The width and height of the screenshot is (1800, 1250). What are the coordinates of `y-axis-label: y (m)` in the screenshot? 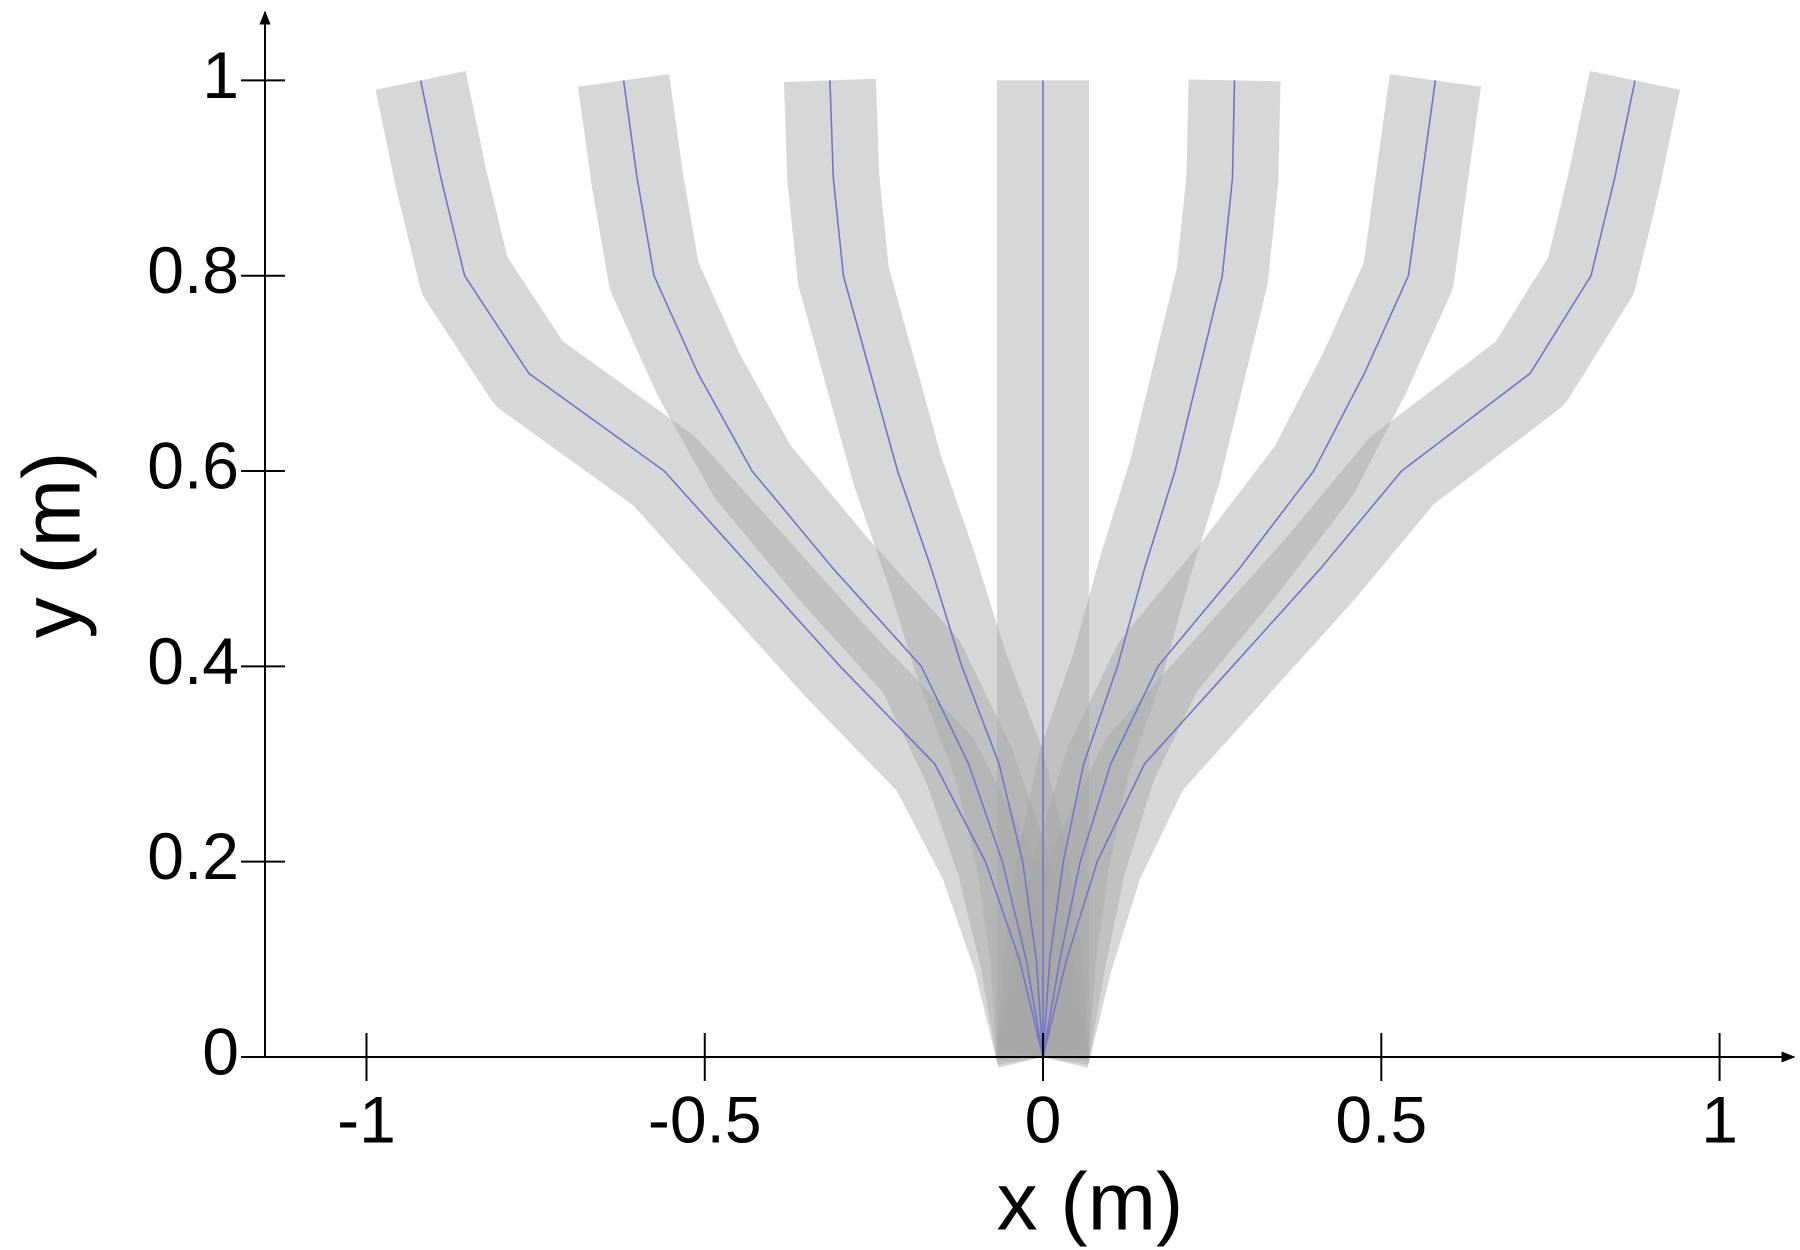 It's located at (52, 545).